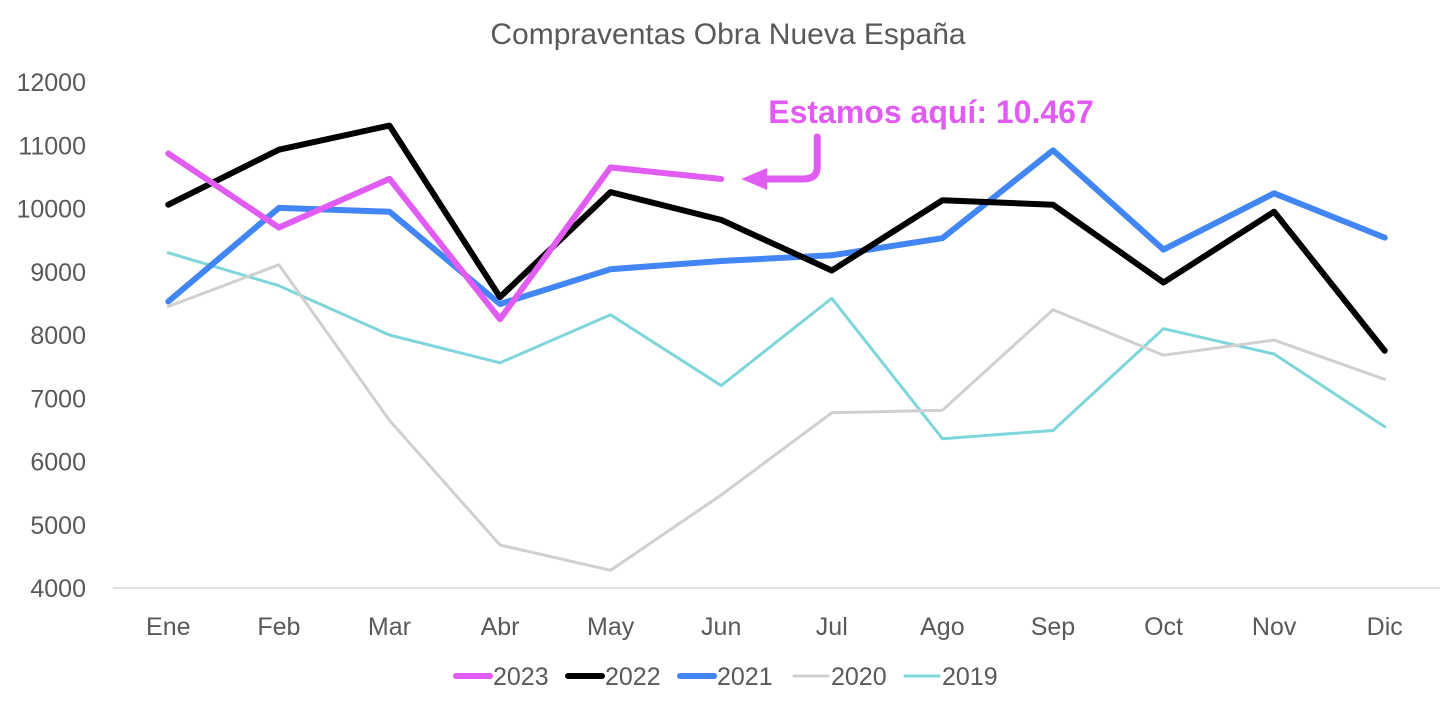 The height and width of the screenshot is (707, 1456). I want to click on legend-label-2022: 2022, so click(633, 677).